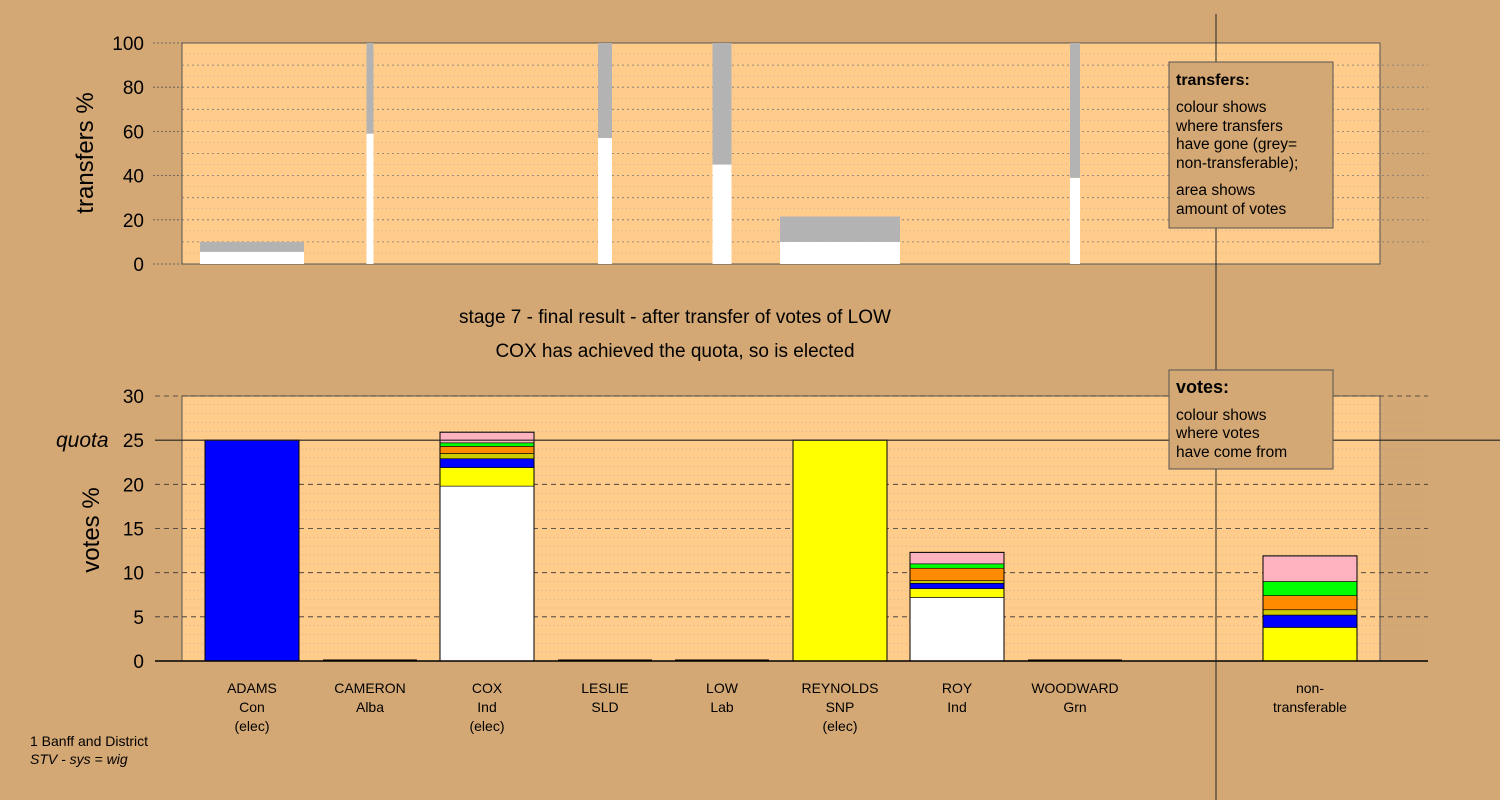 The height and width of the screenshot is (800, 1500). What do you see at coordinates (133, 221) in the screenshot?
I see `transfers-tick-label: 20` at bounding box center [133, 221].